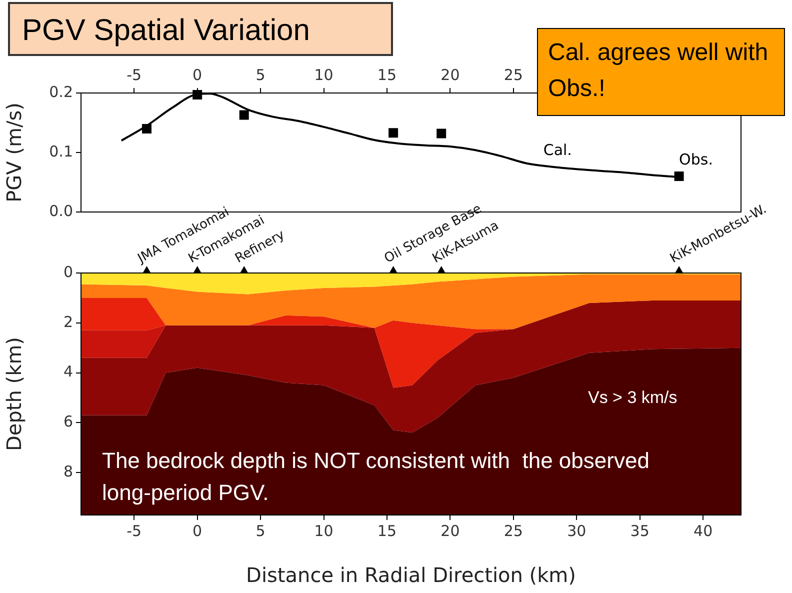 The image size is (792, 593). What do you see at coordinates (61, 91) in the screenshot?
I see `y-tick-label: 0.2` at bounding box center [61, 91].